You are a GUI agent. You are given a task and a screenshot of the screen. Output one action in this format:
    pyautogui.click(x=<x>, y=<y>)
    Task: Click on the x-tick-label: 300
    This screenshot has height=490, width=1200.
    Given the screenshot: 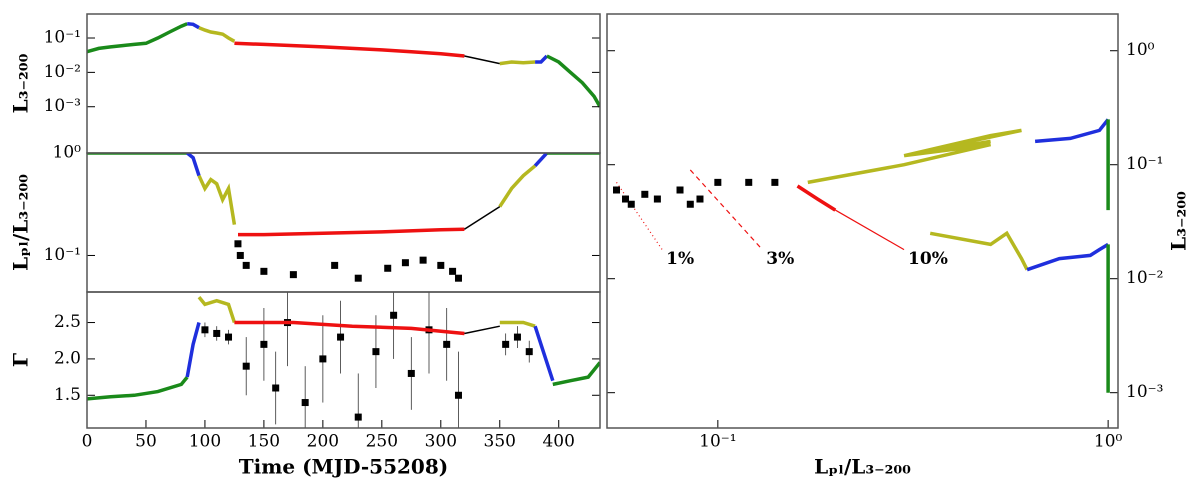 What is the action you would take?
    pyautogui.click(x=441, y=442)
    